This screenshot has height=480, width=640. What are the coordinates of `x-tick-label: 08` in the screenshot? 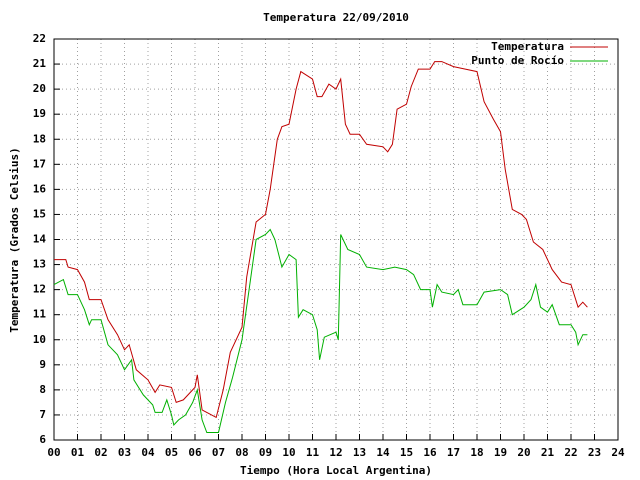 It's located at (241, 452).